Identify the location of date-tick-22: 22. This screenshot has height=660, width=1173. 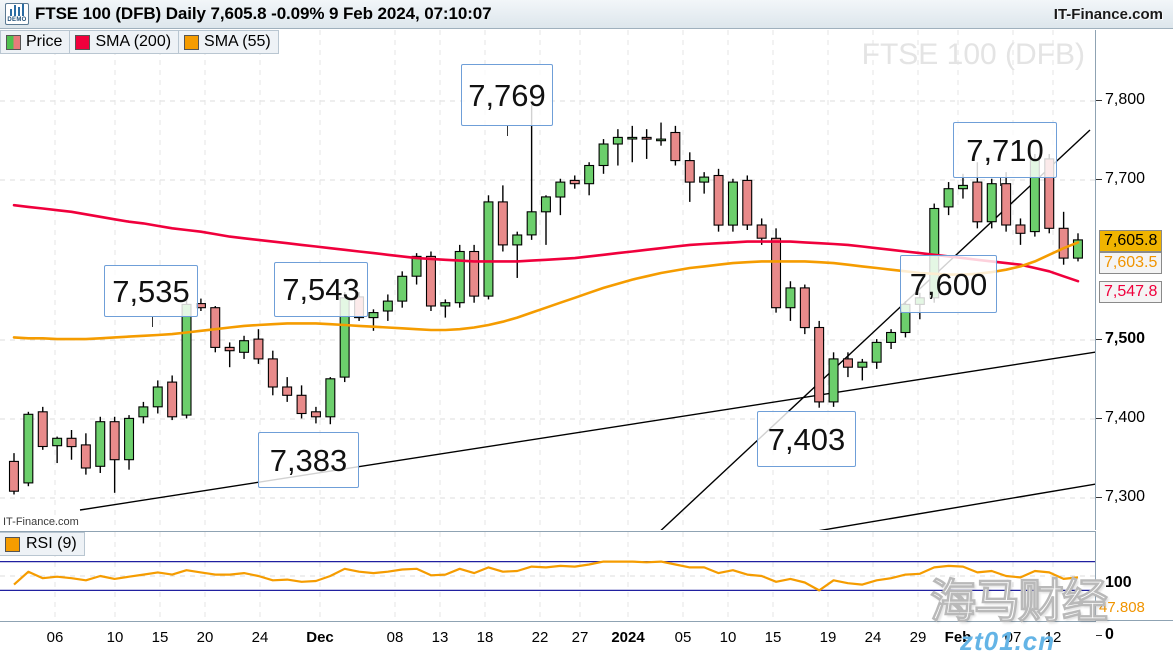
(540, 637).